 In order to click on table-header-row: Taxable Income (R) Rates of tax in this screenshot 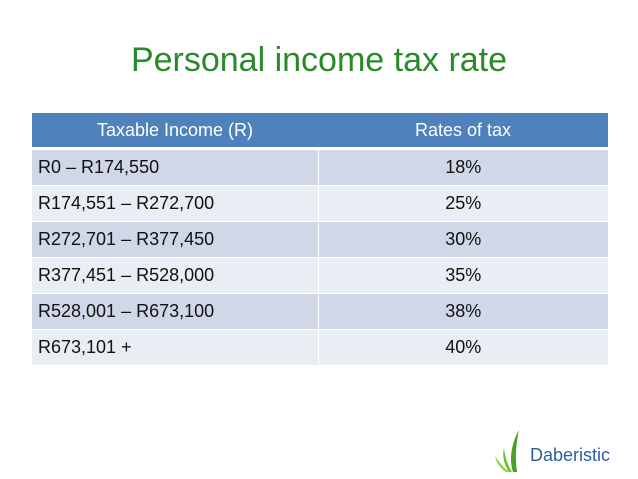, I will do `click(320, 131)`.